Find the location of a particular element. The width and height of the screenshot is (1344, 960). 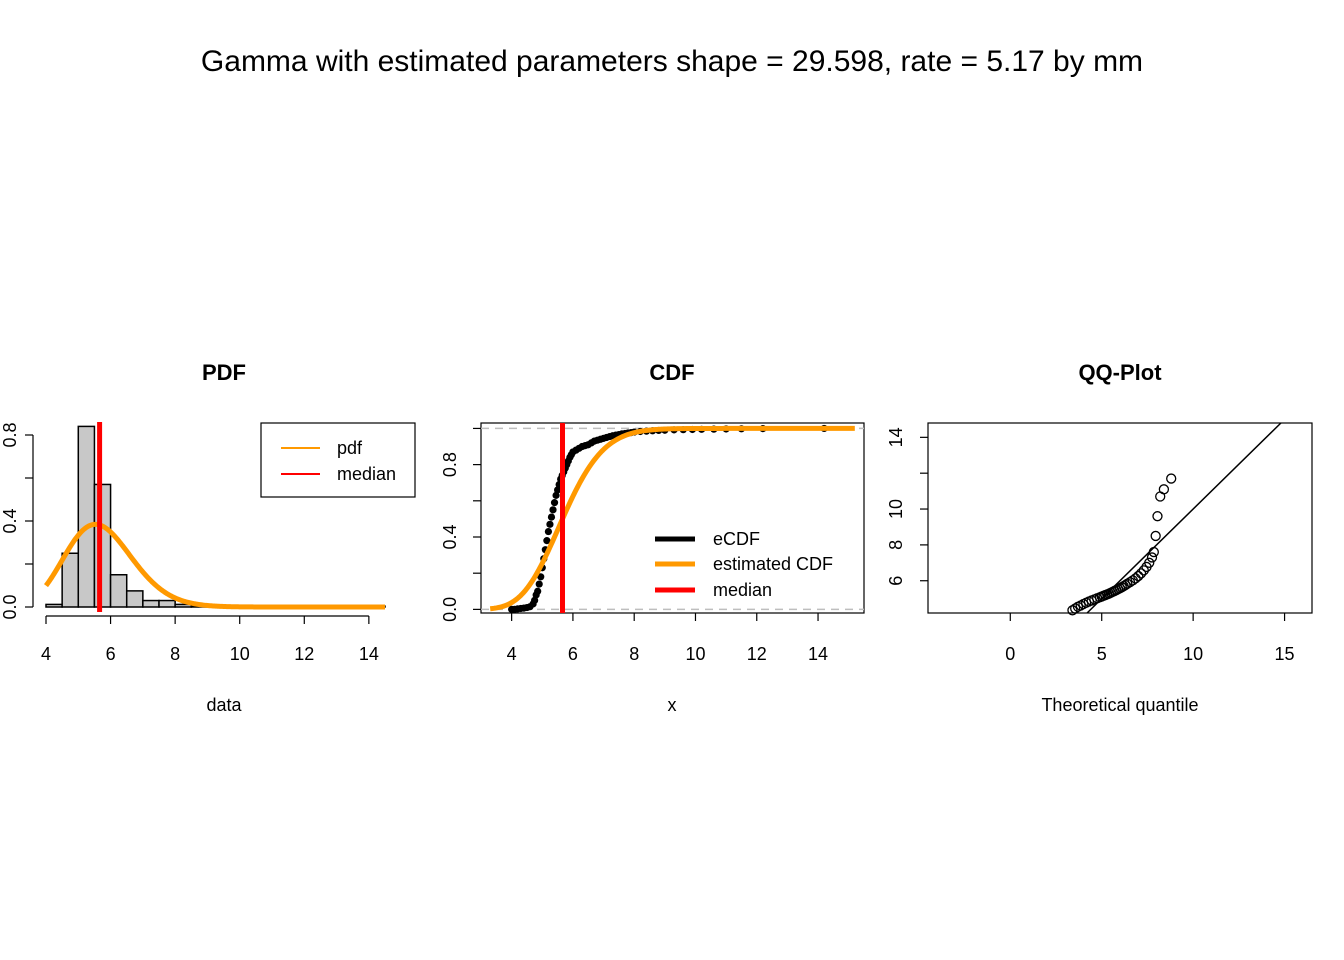

qq-x-tick-label: 15 is located at coordinates (1285, 654).